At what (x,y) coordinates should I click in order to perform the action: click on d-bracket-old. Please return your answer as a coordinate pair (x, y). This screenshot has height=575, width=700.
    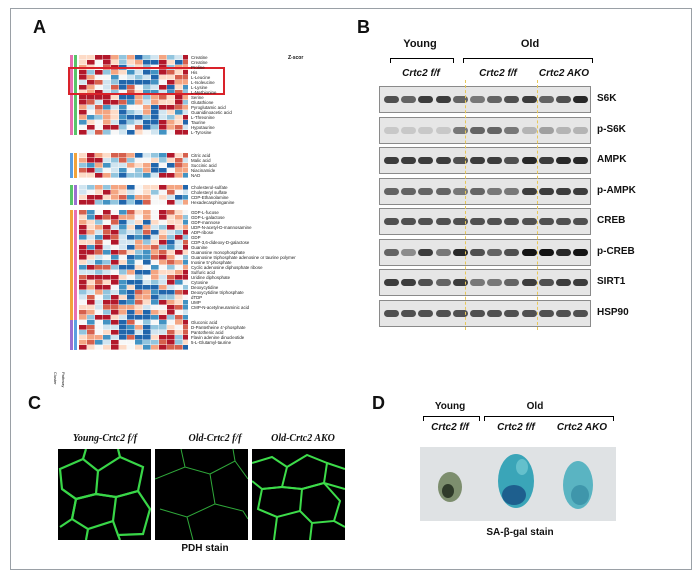
    Looking at the image, I should click on (549, 418).